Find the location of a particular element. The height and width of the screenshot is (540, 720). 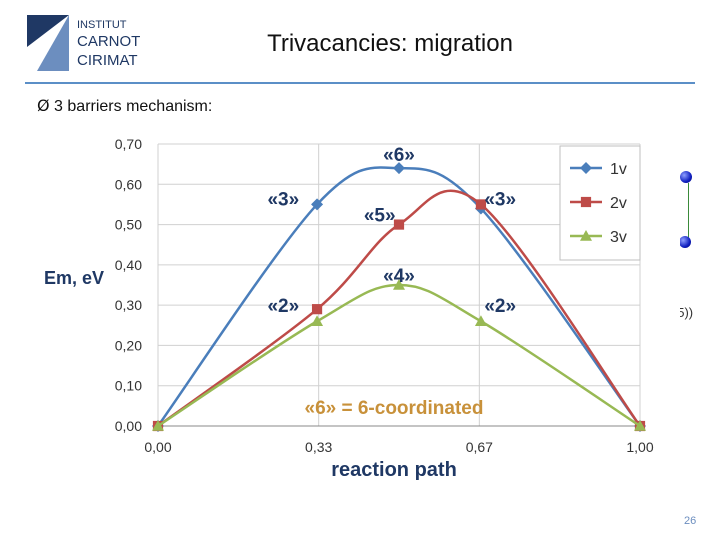

chart-annotation: «6» is located at coordinates (399, 155).